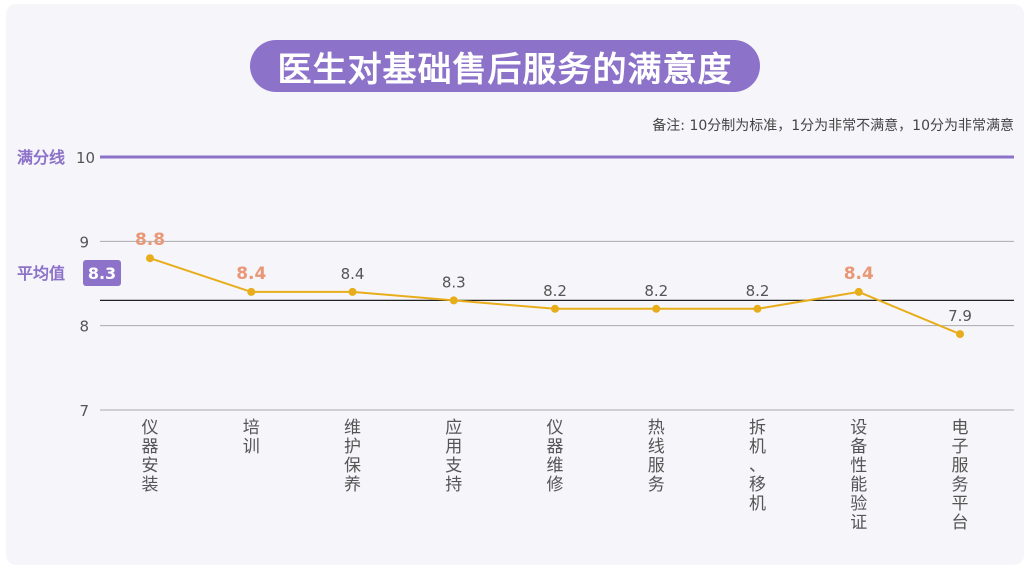  I want to click on x-tick-label: 验, so click(858, 504).